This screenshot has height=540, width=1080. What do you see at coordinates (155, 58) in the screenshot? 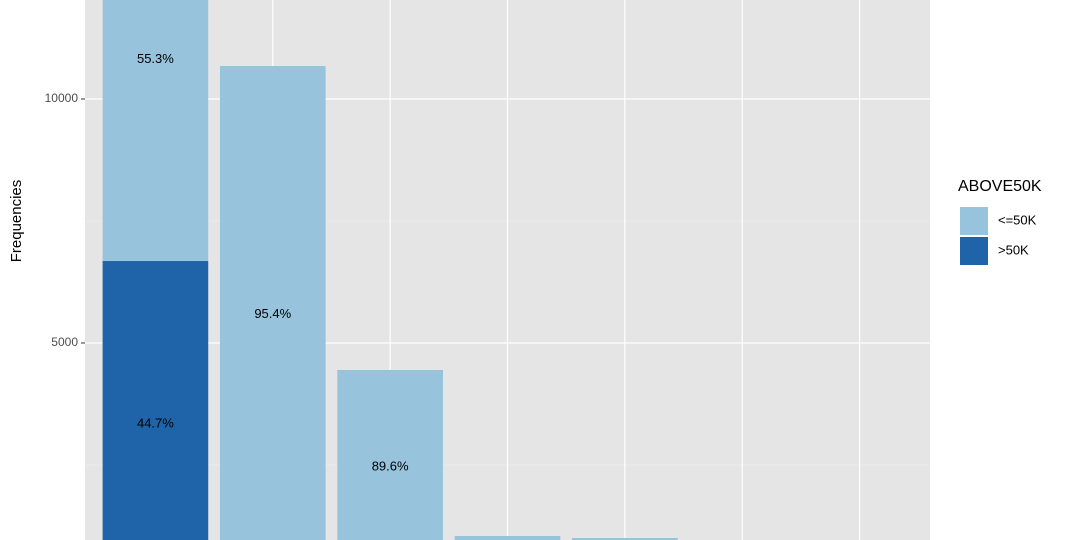
I see `data-label: 55.3%` at bounding box center [155, 58].